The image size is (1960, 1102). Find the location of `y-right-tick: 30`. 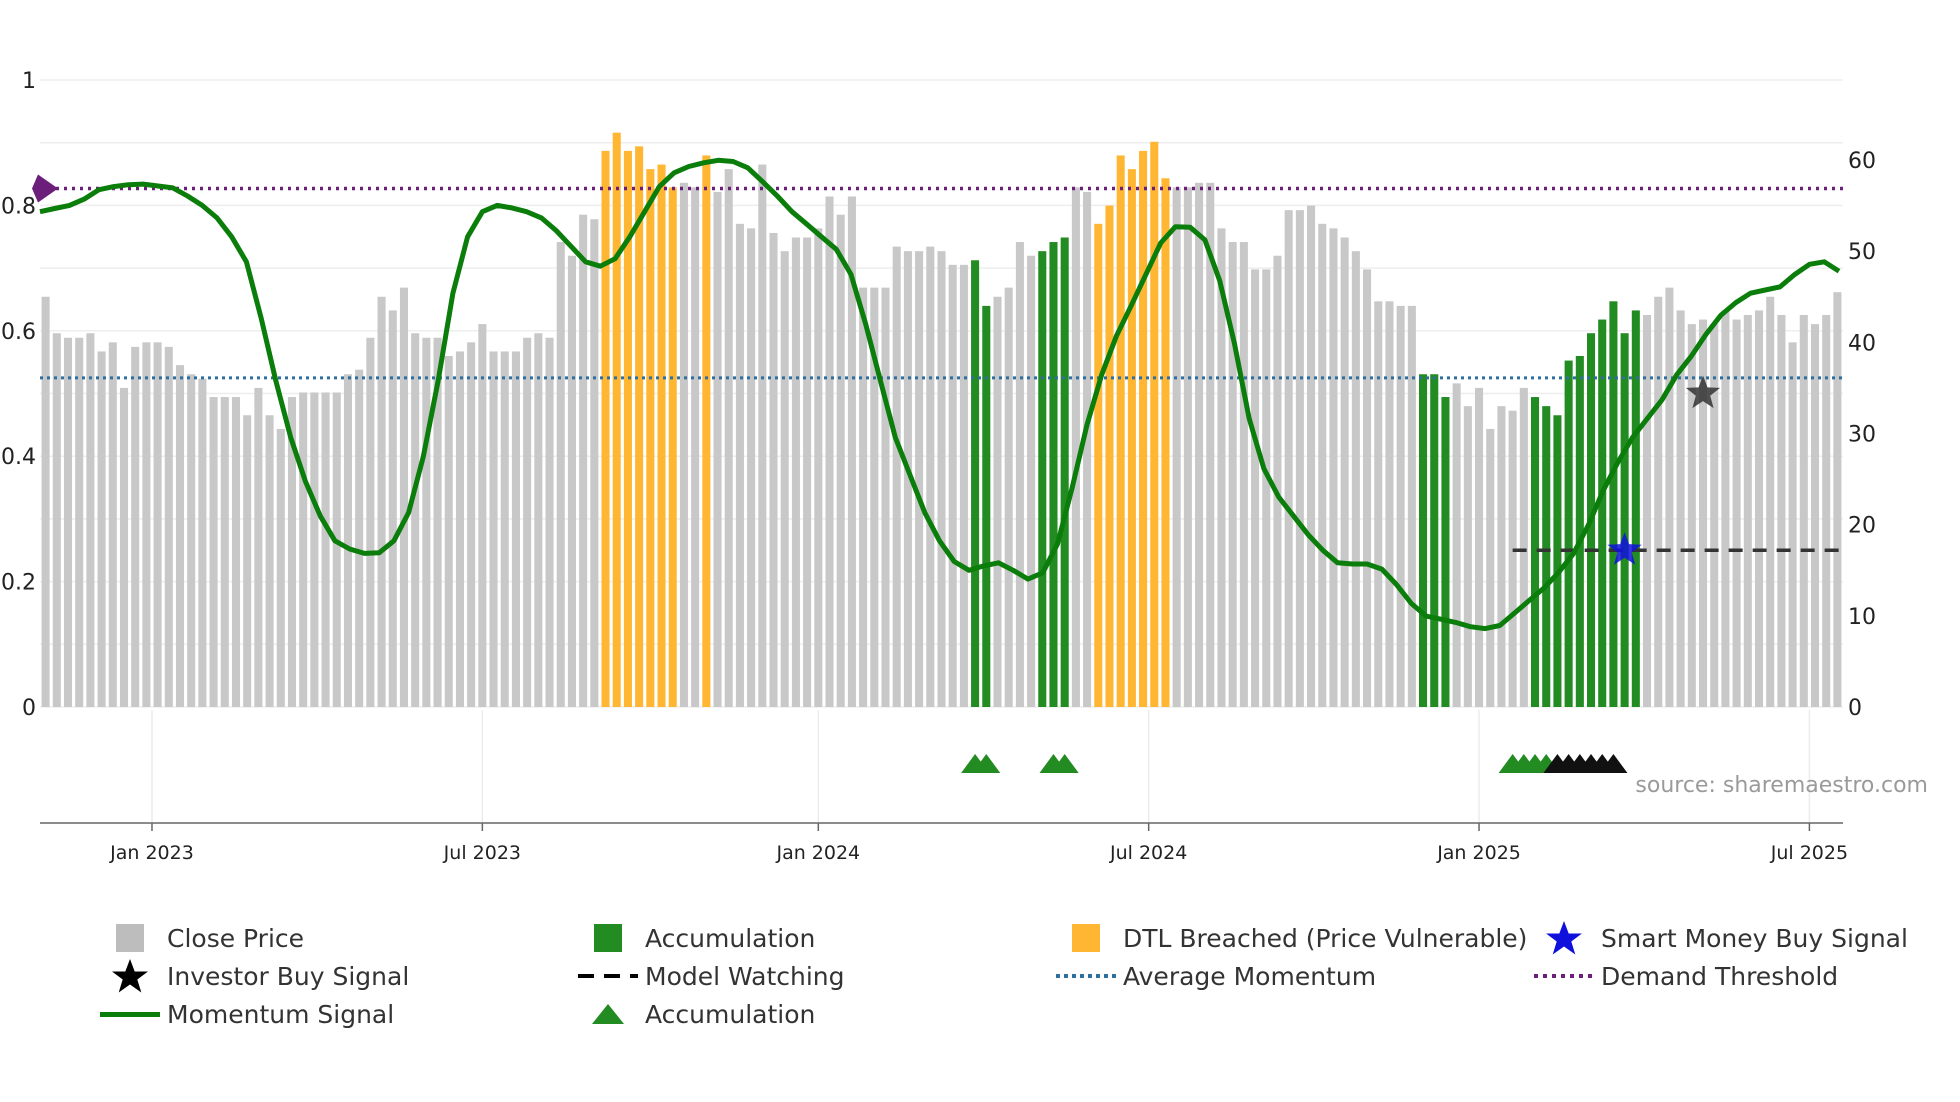

y-right-tick: 30 is located at coordinates (1862, 435).